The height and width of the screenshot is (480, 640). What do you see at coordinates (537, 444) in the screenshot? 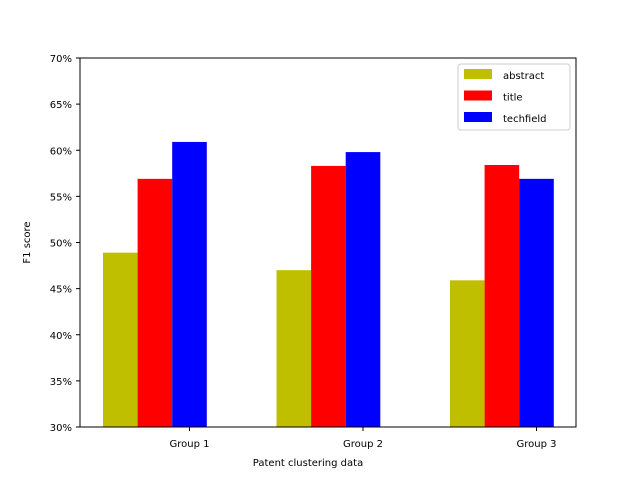
I see `x-tick-label: Group 3` at bounding box center [537, 444].